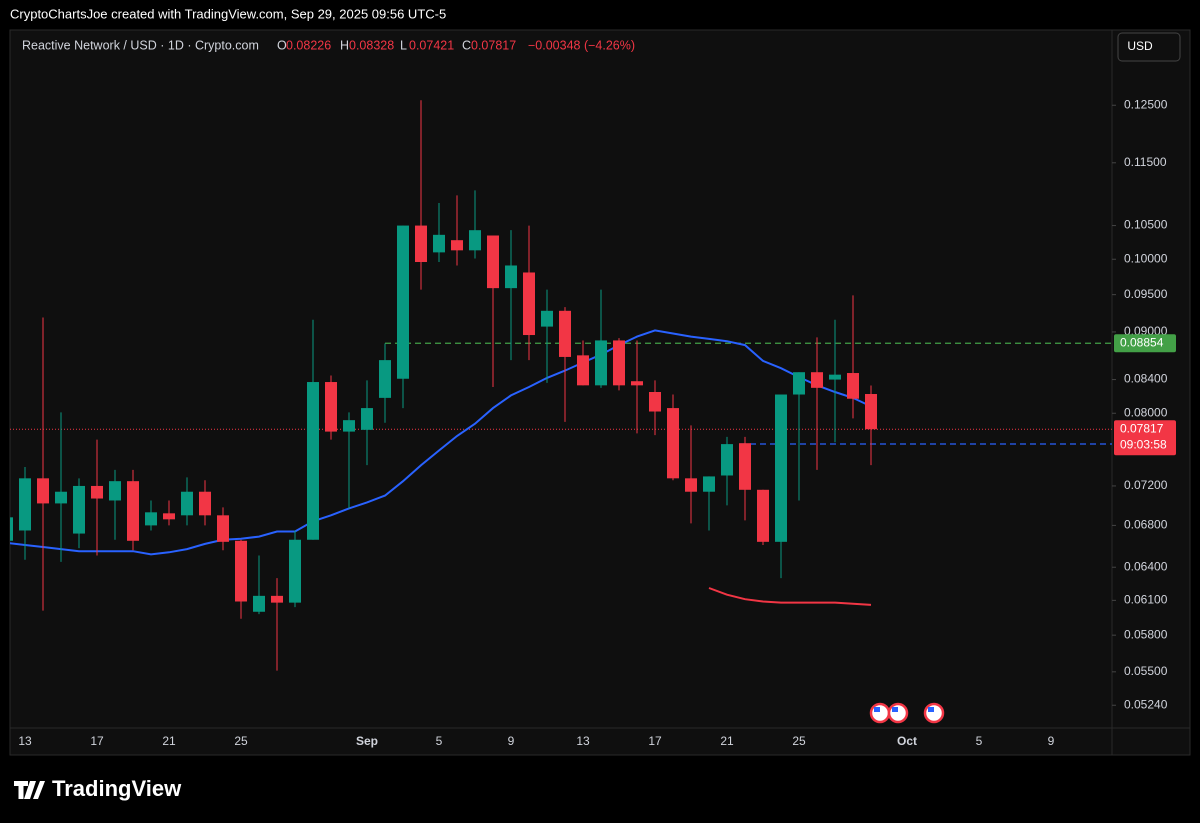 This screenshot has width=1200, height=823. What do you see at coordinates (1143, 444) in the screenshot?
I see `countdown-label: 09:03:58` at bounding box center [1143, 444].